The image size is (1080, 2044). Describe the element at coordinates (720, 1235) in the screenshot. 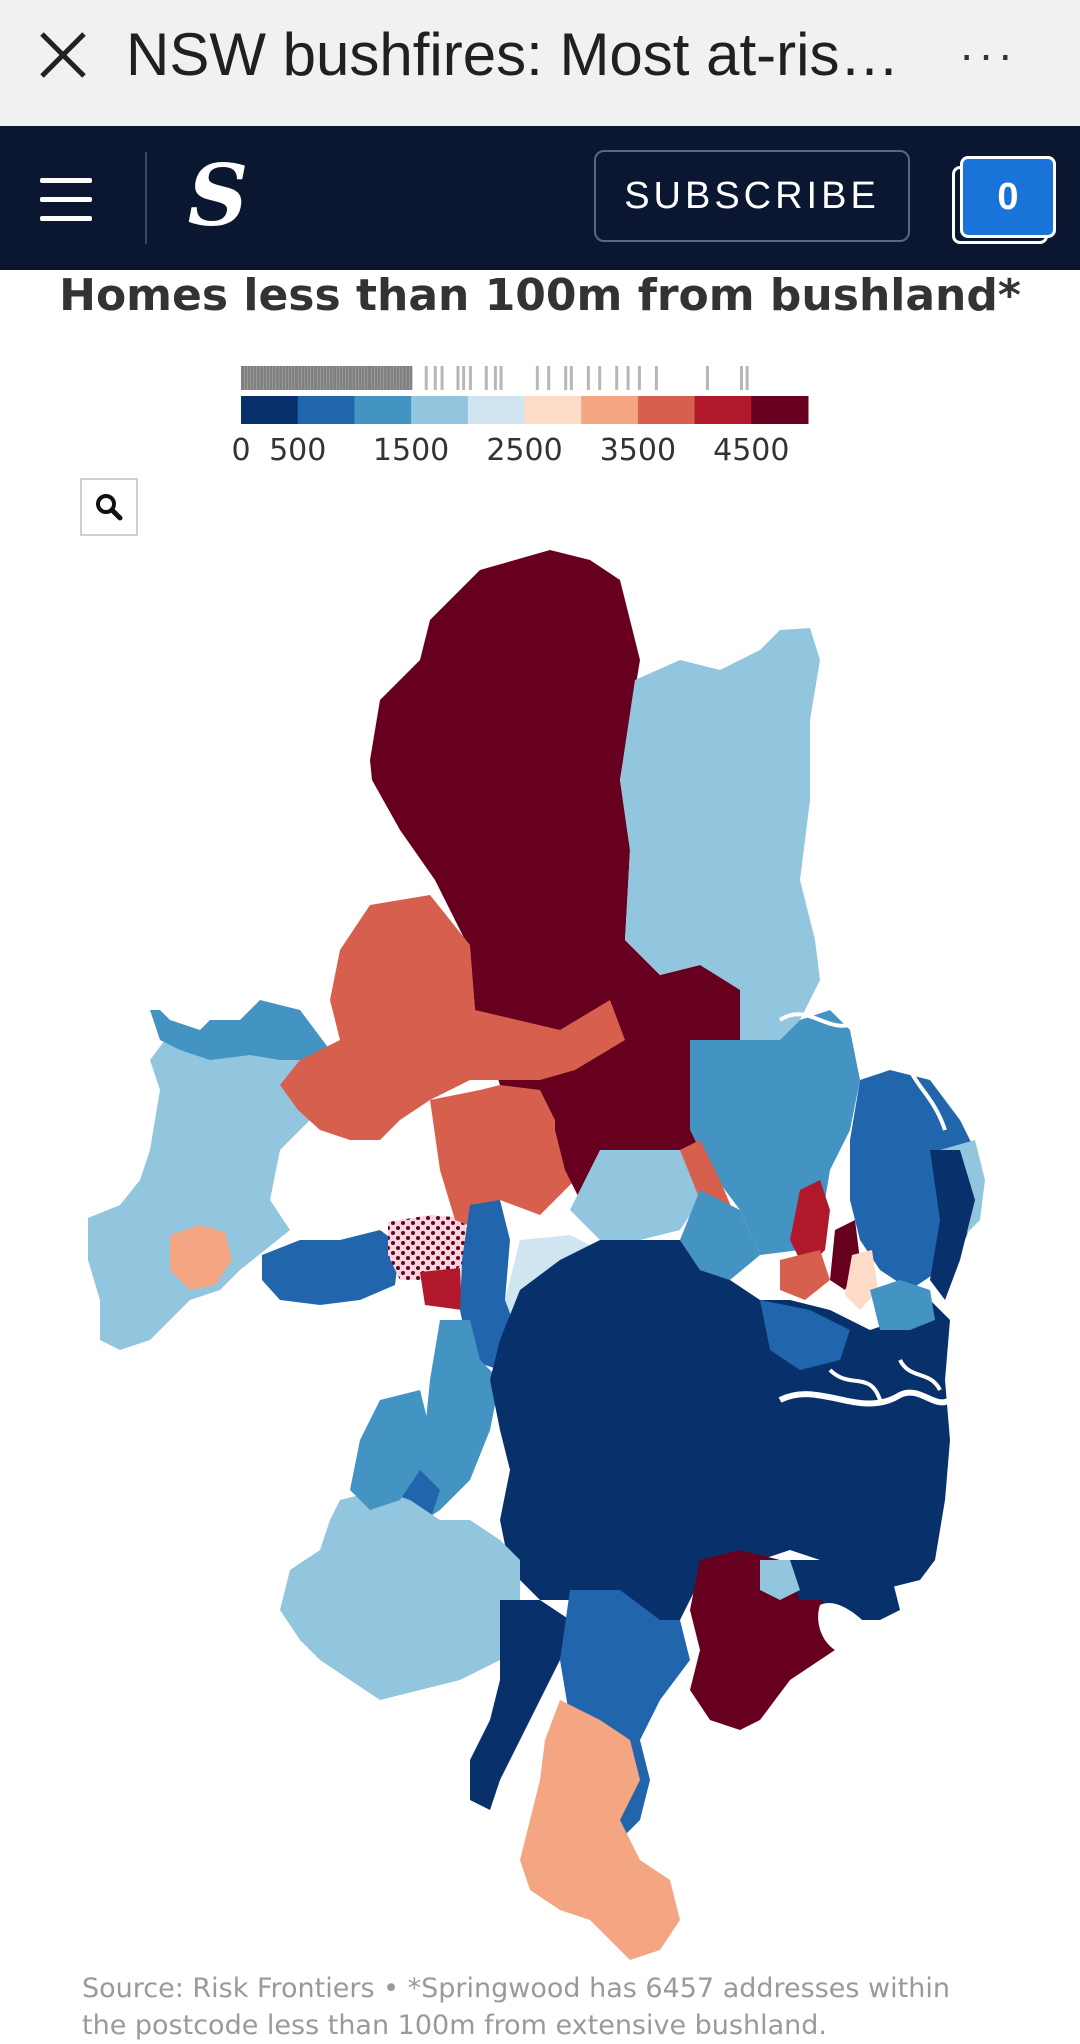

I see `region-hills-blue` at that location.